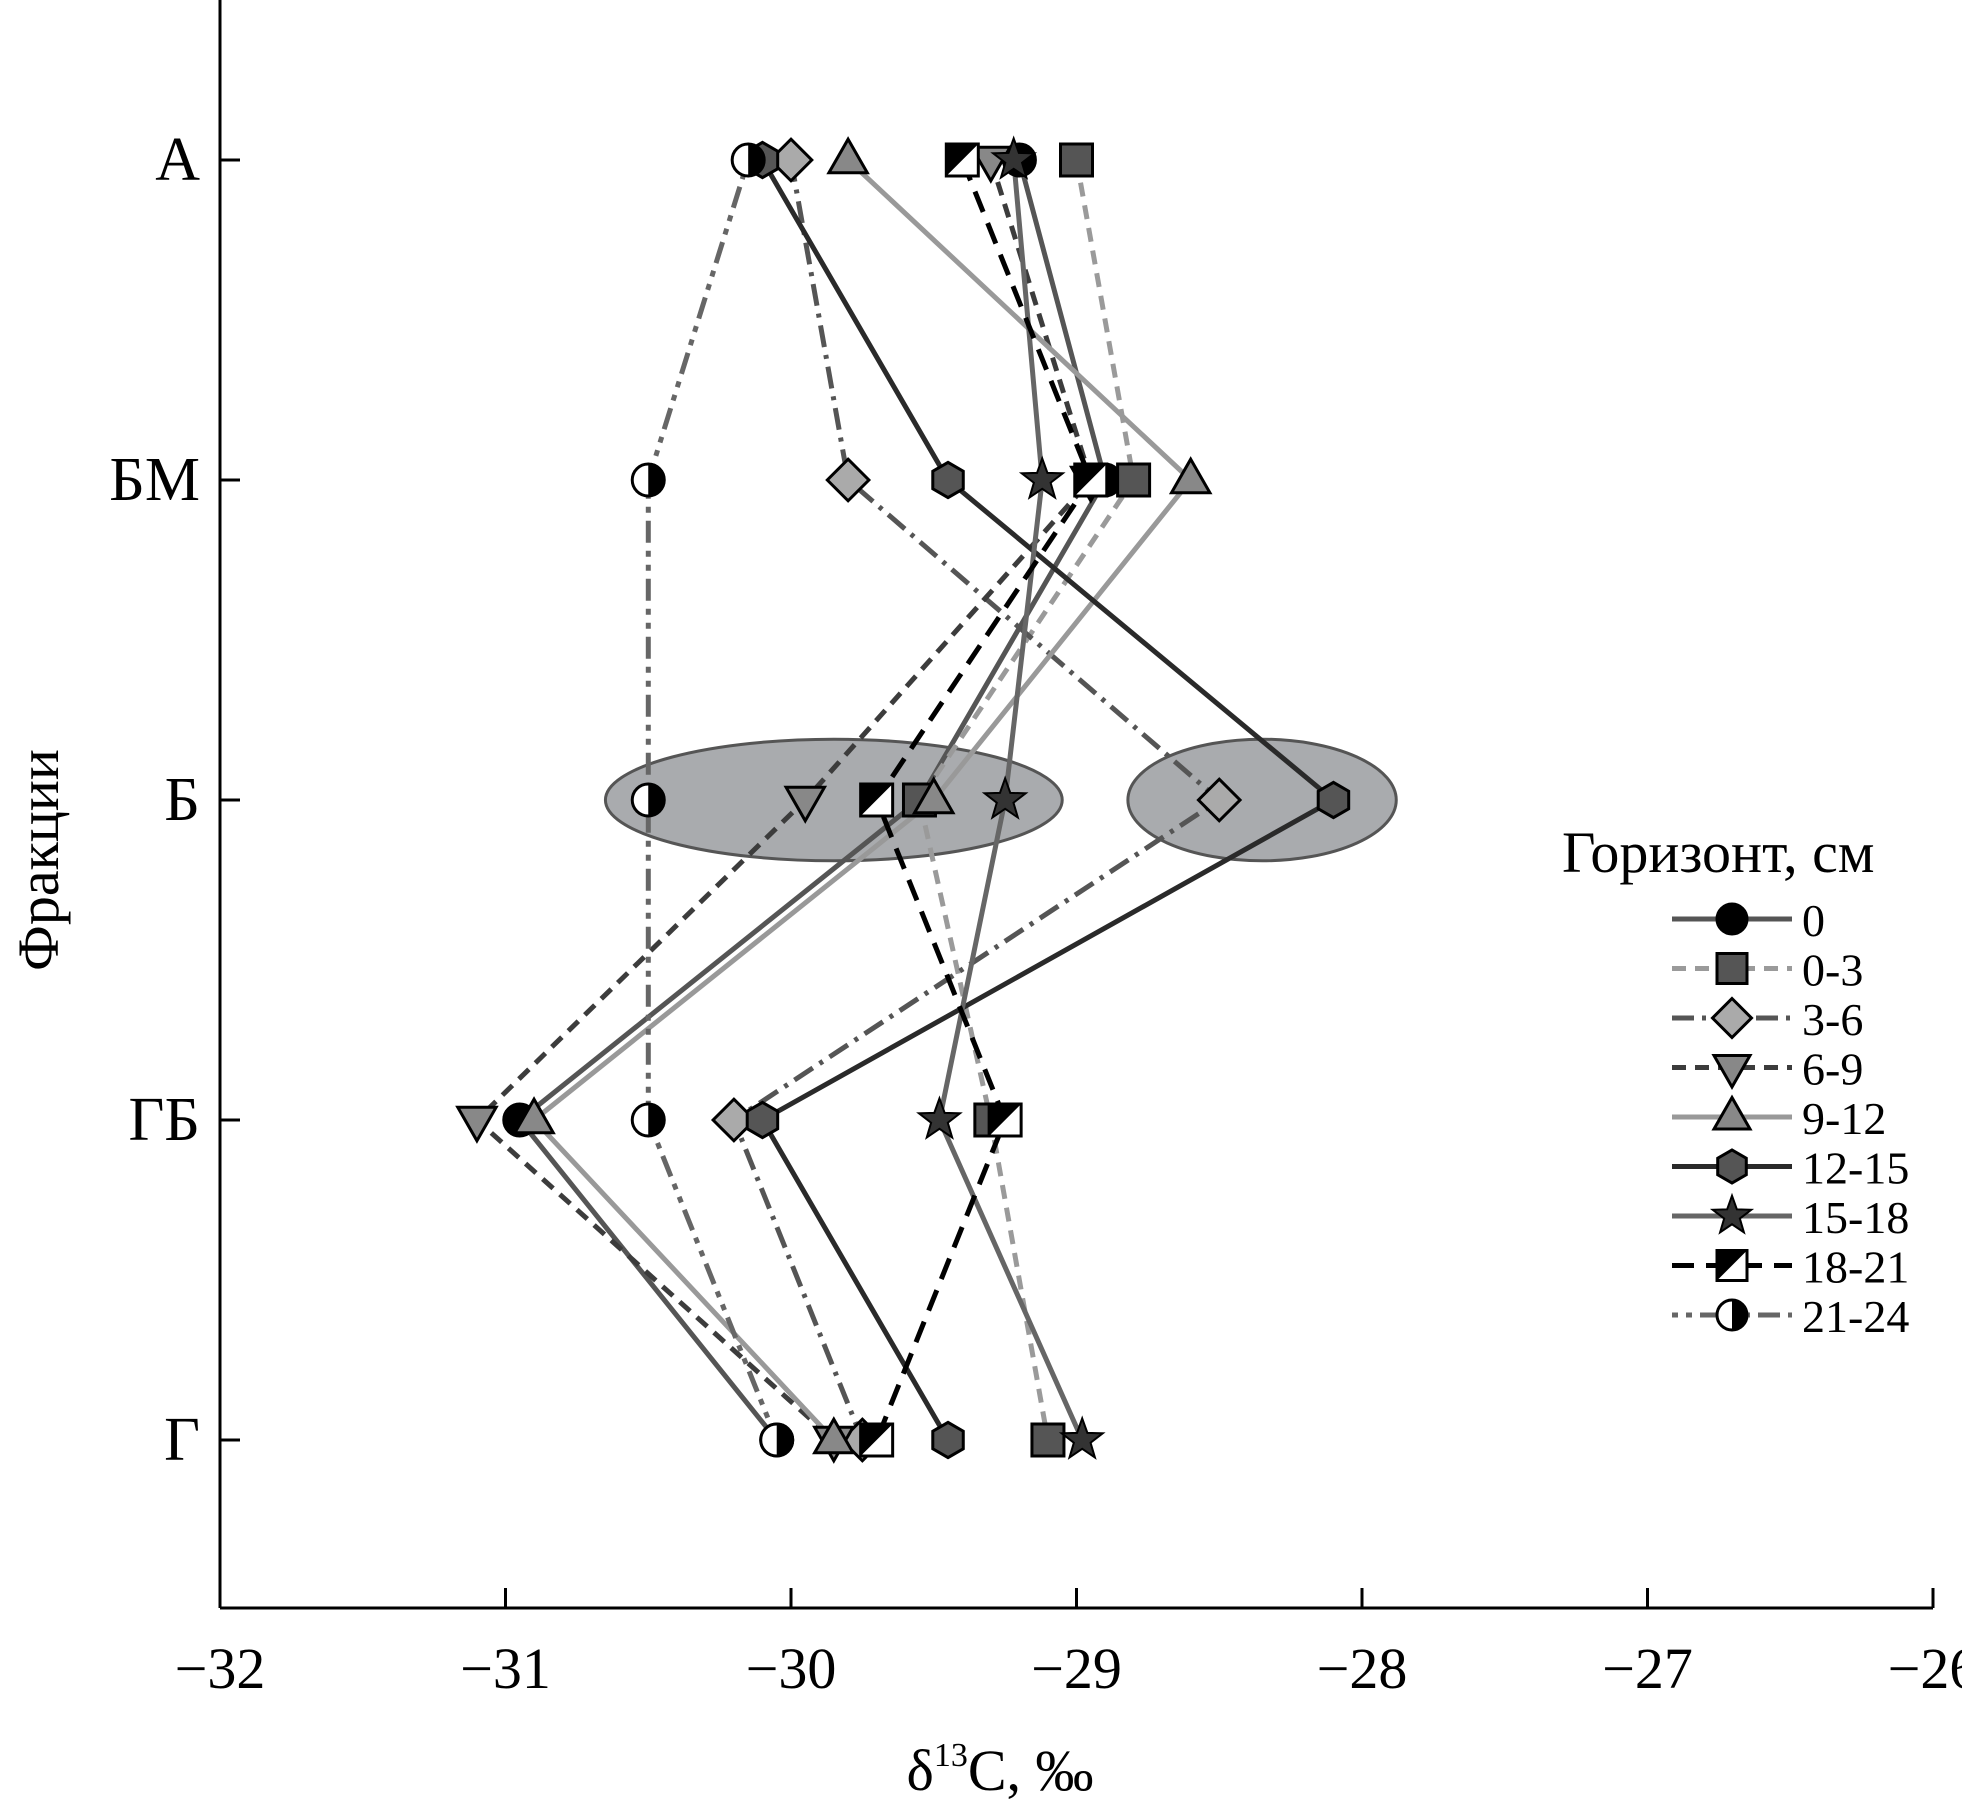 The image size is (1962, 1803). I want to click on legend-entry-12-15: 12-15, so click(1790, 1168).